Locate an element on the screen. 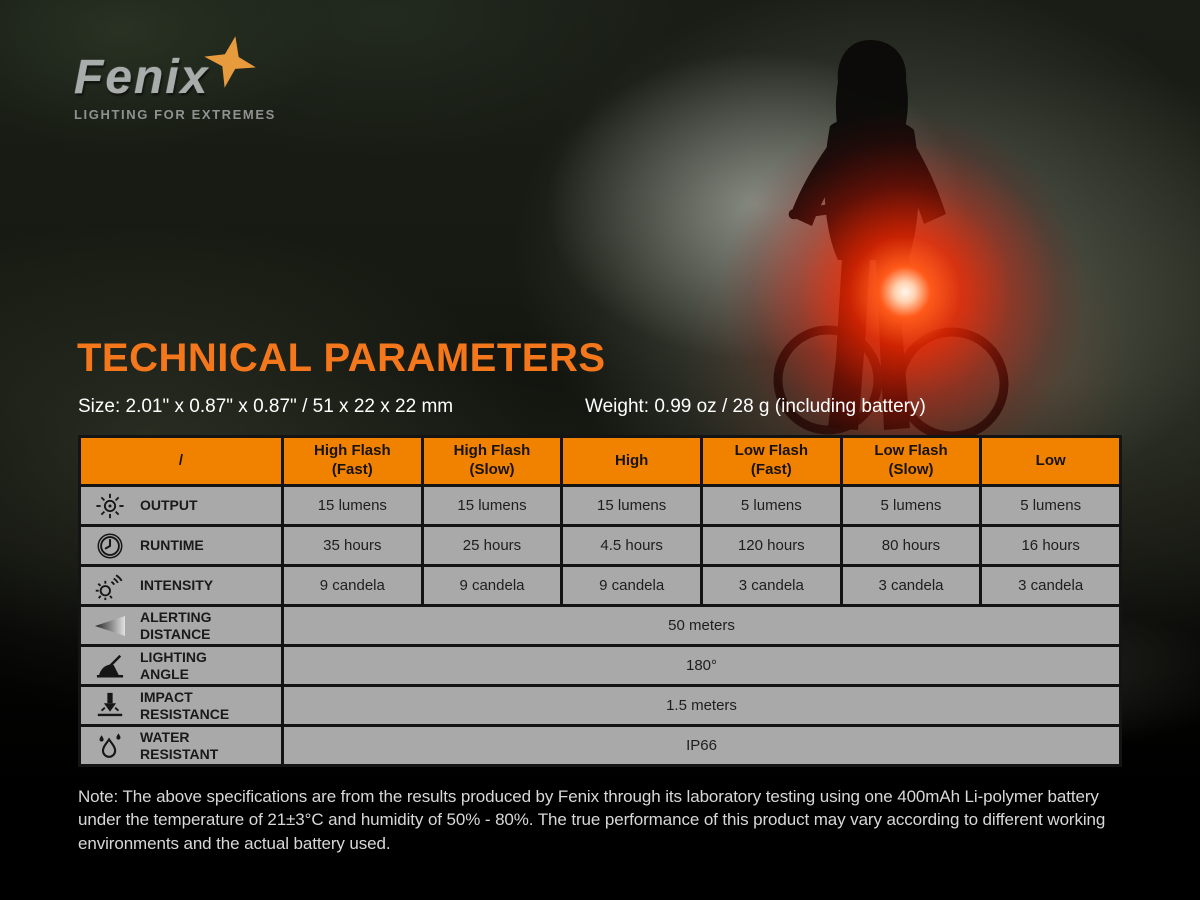 The height and width of the screenshot is (900, 1200). row-label: IMPACT RESISTANCE is located at coordinates (181, 705).